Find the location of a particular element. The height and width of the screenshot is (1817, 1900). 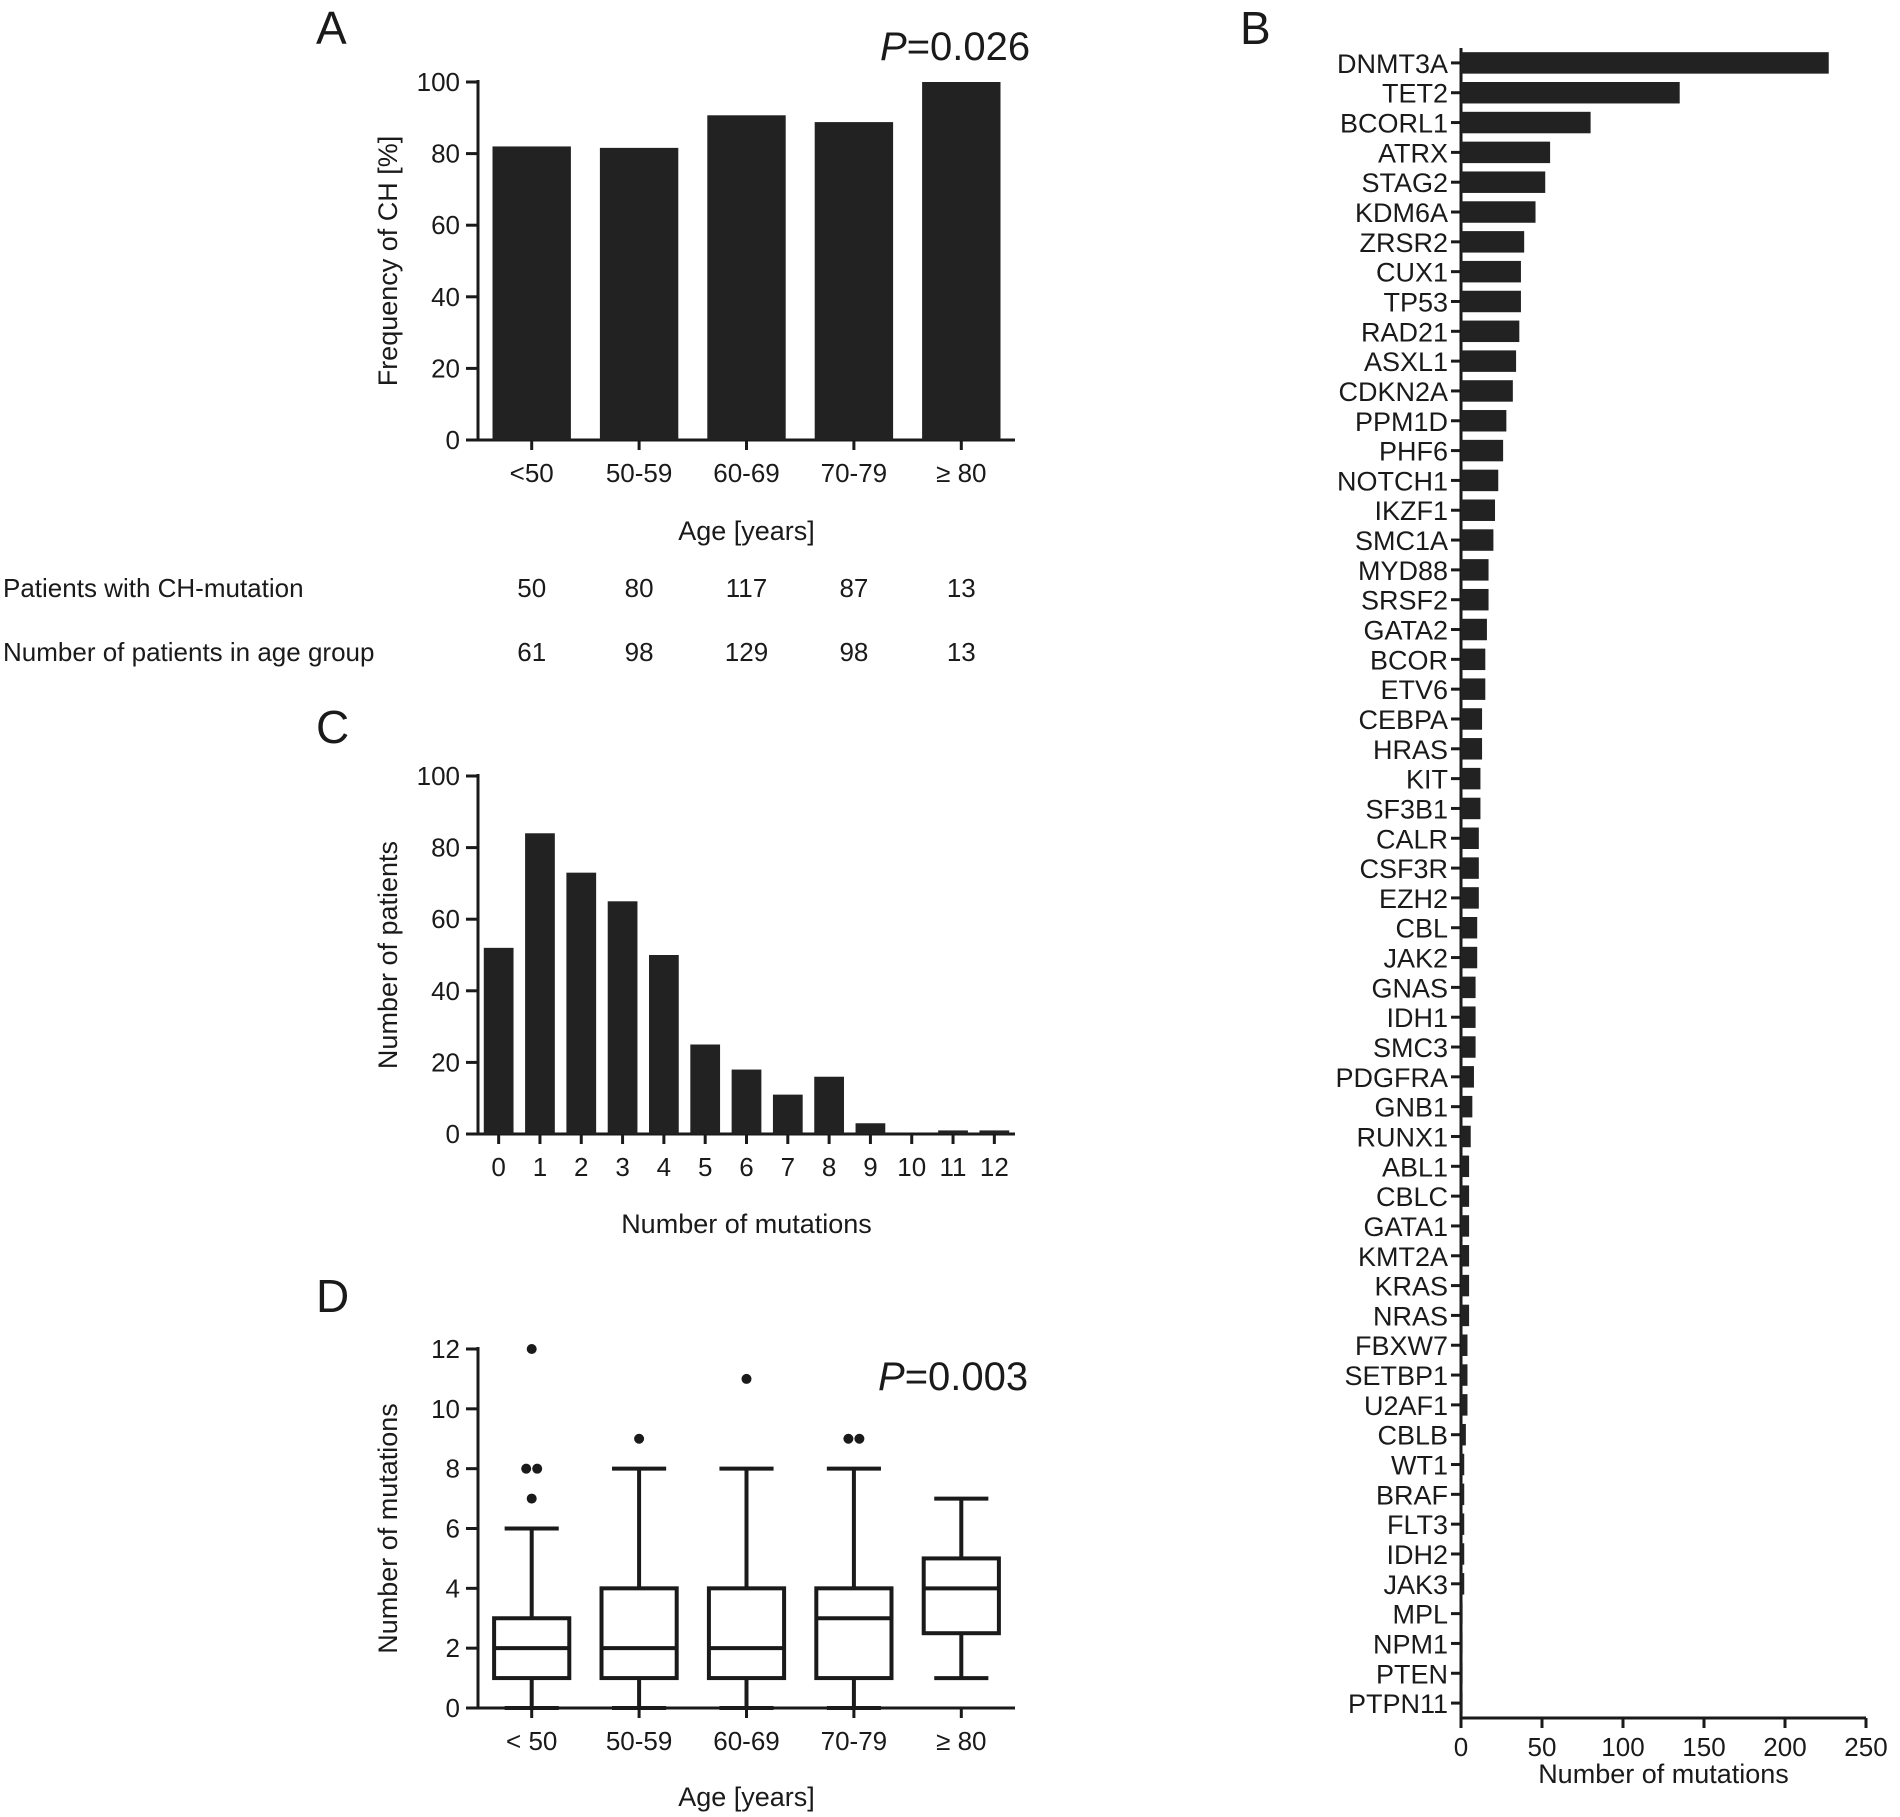

chart-b-gene-label: FLT3 is located at coordinates (1417, 1525).